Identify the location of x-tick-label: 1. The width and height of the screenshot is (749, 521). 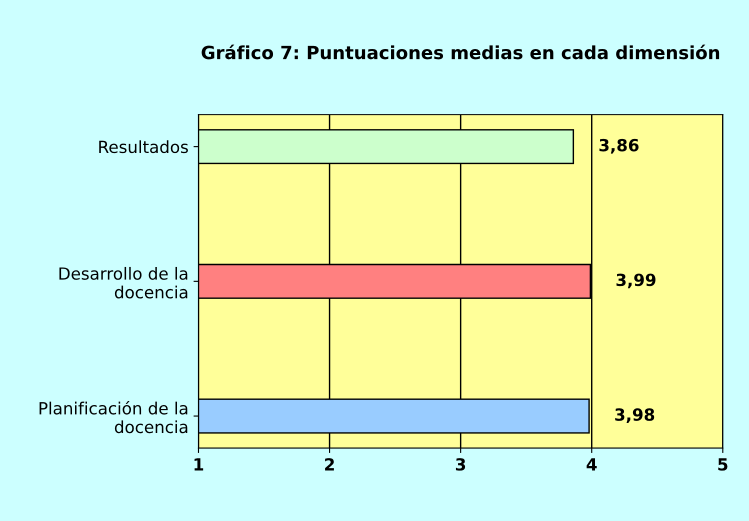
(199, 464).